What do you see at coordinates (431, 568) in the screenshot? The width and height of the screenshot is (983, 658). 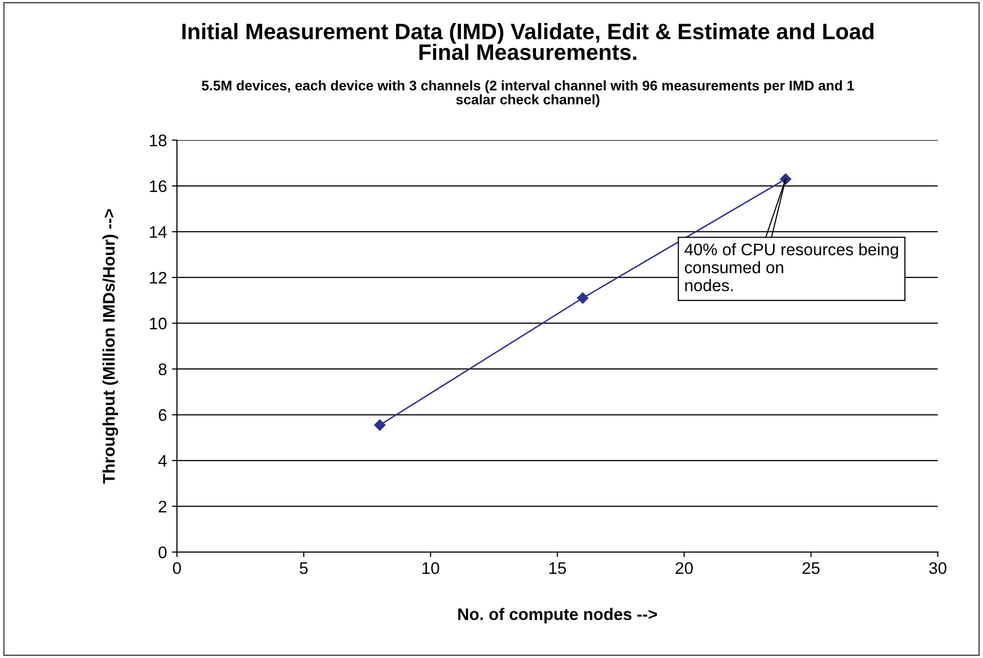 I see `x-tick-label: 10` at bounding box center [431, 568].